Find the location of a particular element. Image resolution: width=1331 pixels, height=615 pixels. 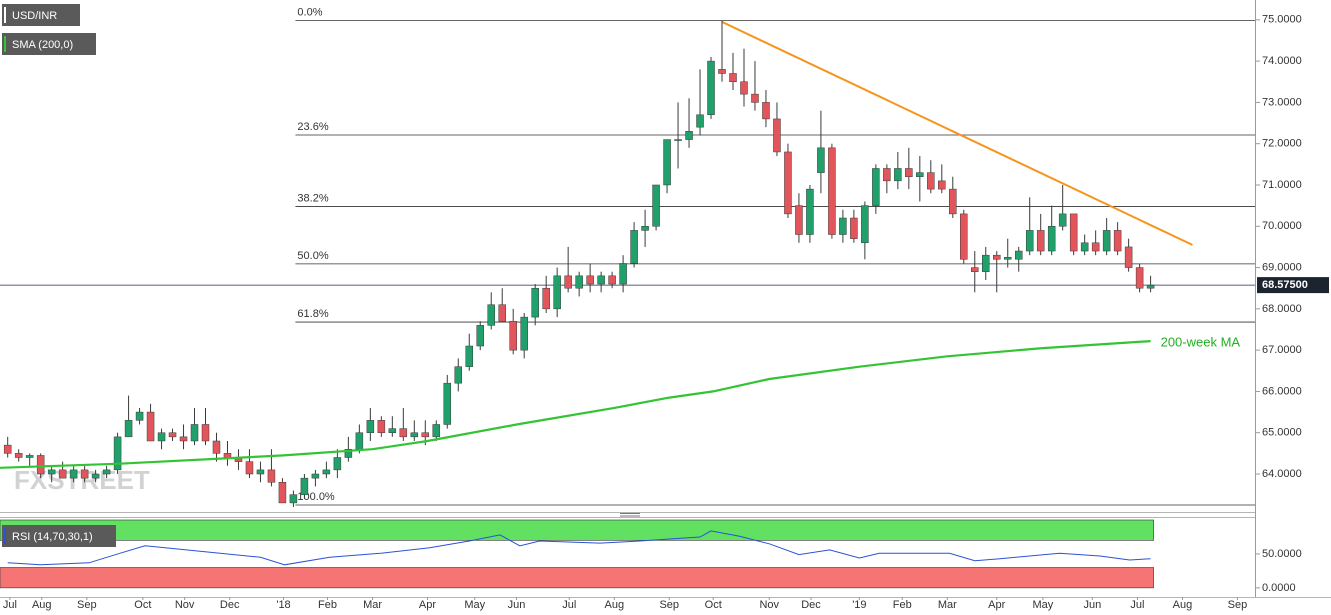

y-tick-label: 73.0000 is located at coordinates (1282, 102).